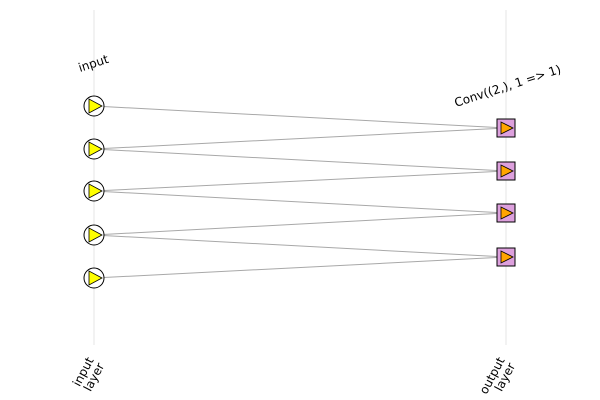 This screenshot has width=600, height=400. I want to click on output-layer-title: Conv((2,), 1 => 1), so click(508, 86).